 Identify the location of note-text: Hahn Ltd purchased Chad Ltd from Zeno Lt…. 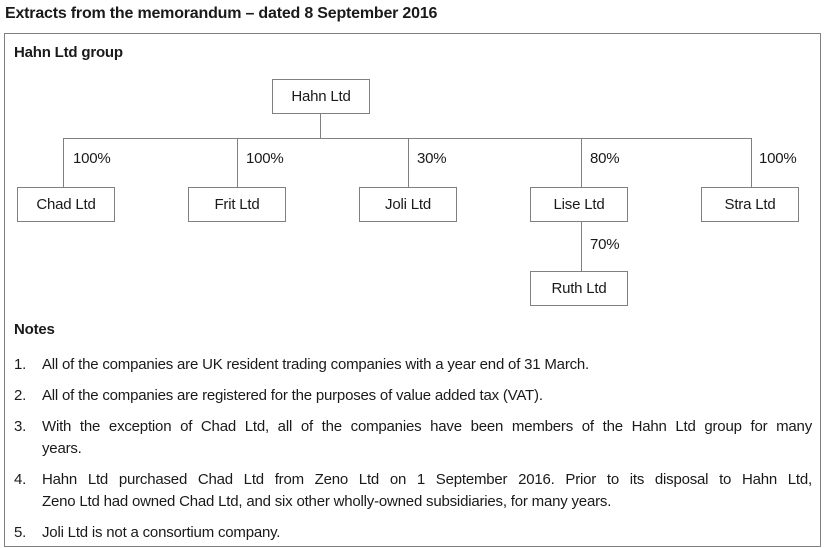
(427, 491).